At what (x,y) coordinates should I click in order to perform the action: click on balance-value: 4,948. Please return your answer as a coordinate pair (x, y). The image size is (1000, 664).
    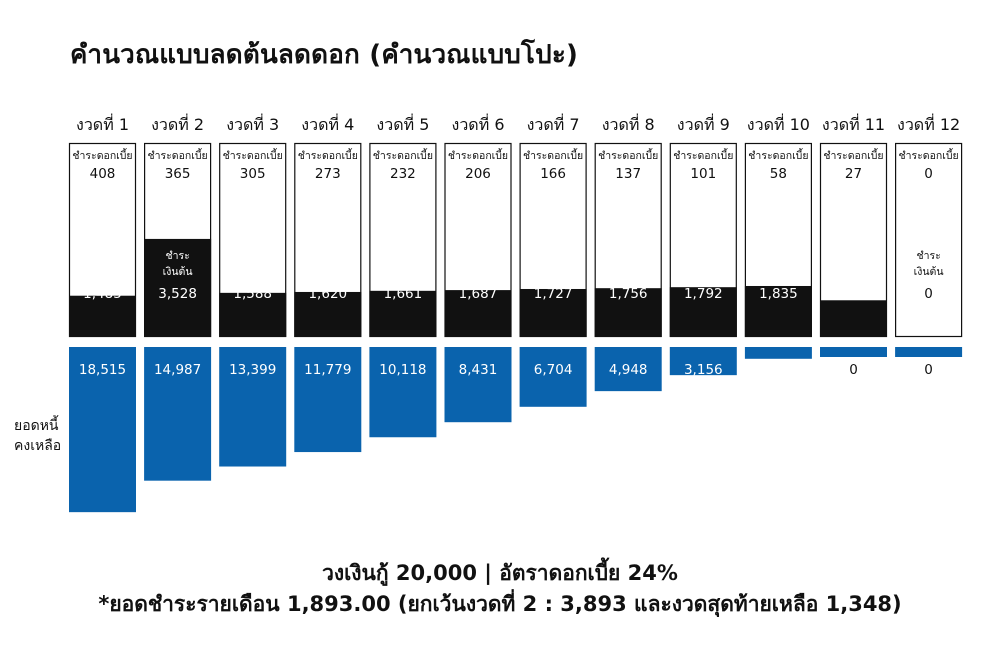
    Looking at the image, I should click on (628, 370).